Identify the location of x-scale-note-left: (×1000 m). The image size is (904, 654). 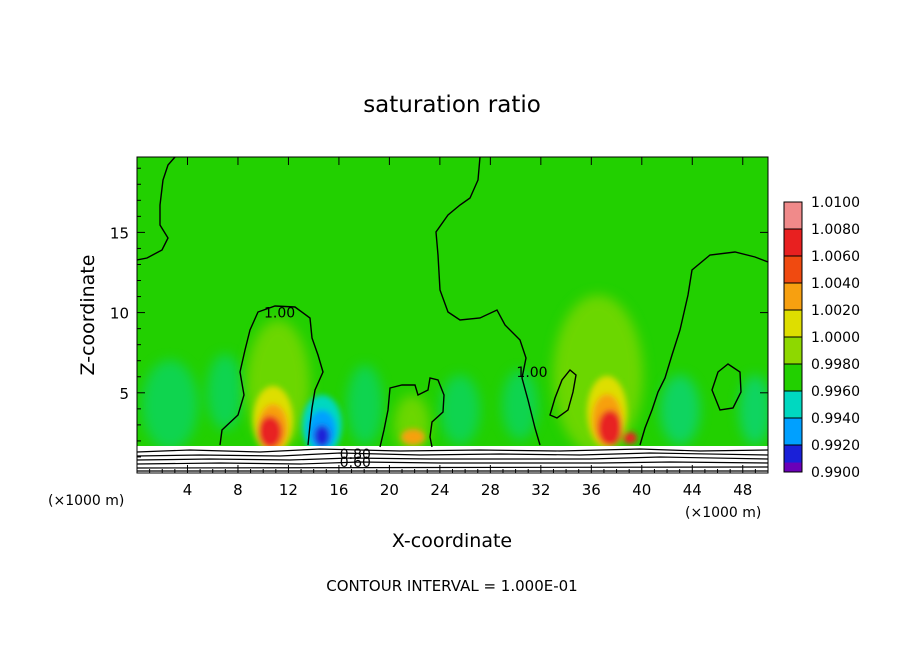
(86, 501).